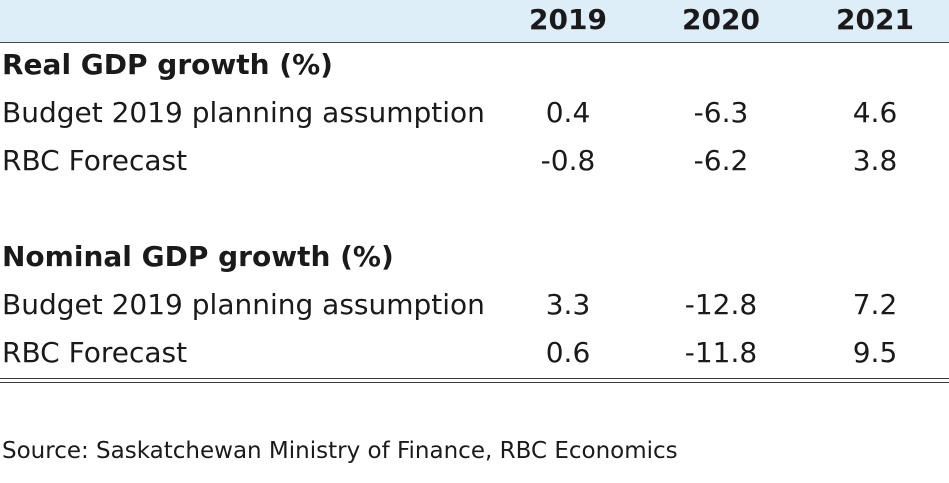 The height and width of the screenshot is (483, 949). Describe the element at coordinates (721, 19) in the screenshot. I see `year-header: 2020` at that location.